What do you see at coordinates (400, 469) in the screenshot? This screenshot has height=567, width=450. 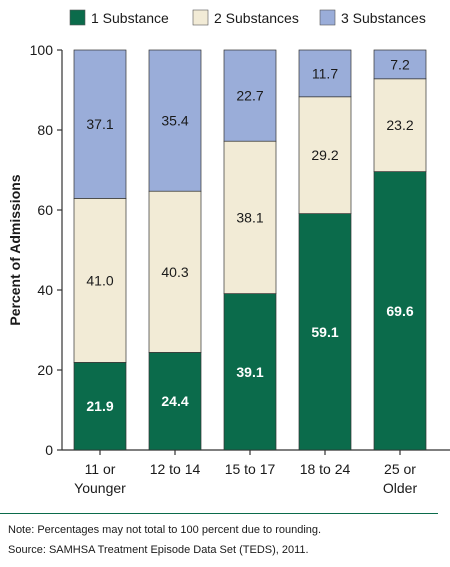 I see `x-tick-label-5: 25 or` at bounding box center [400, 469].